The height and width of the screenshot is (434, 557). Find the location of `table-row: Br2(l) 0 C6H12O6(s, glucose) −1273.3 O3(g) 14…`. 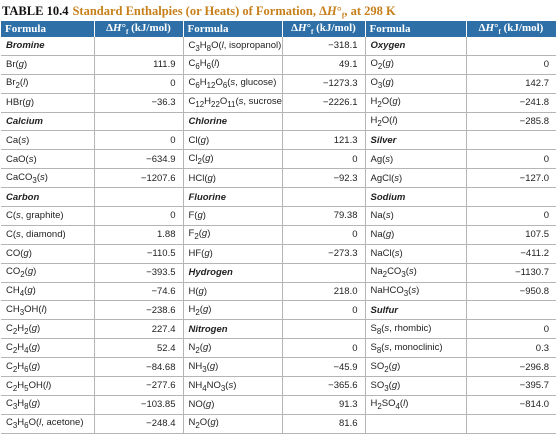

table-row: Br2(l) 0 C6H12O6(s, glucose) −1273.3 O3(g) 14… is located at coordinates (278, 84).